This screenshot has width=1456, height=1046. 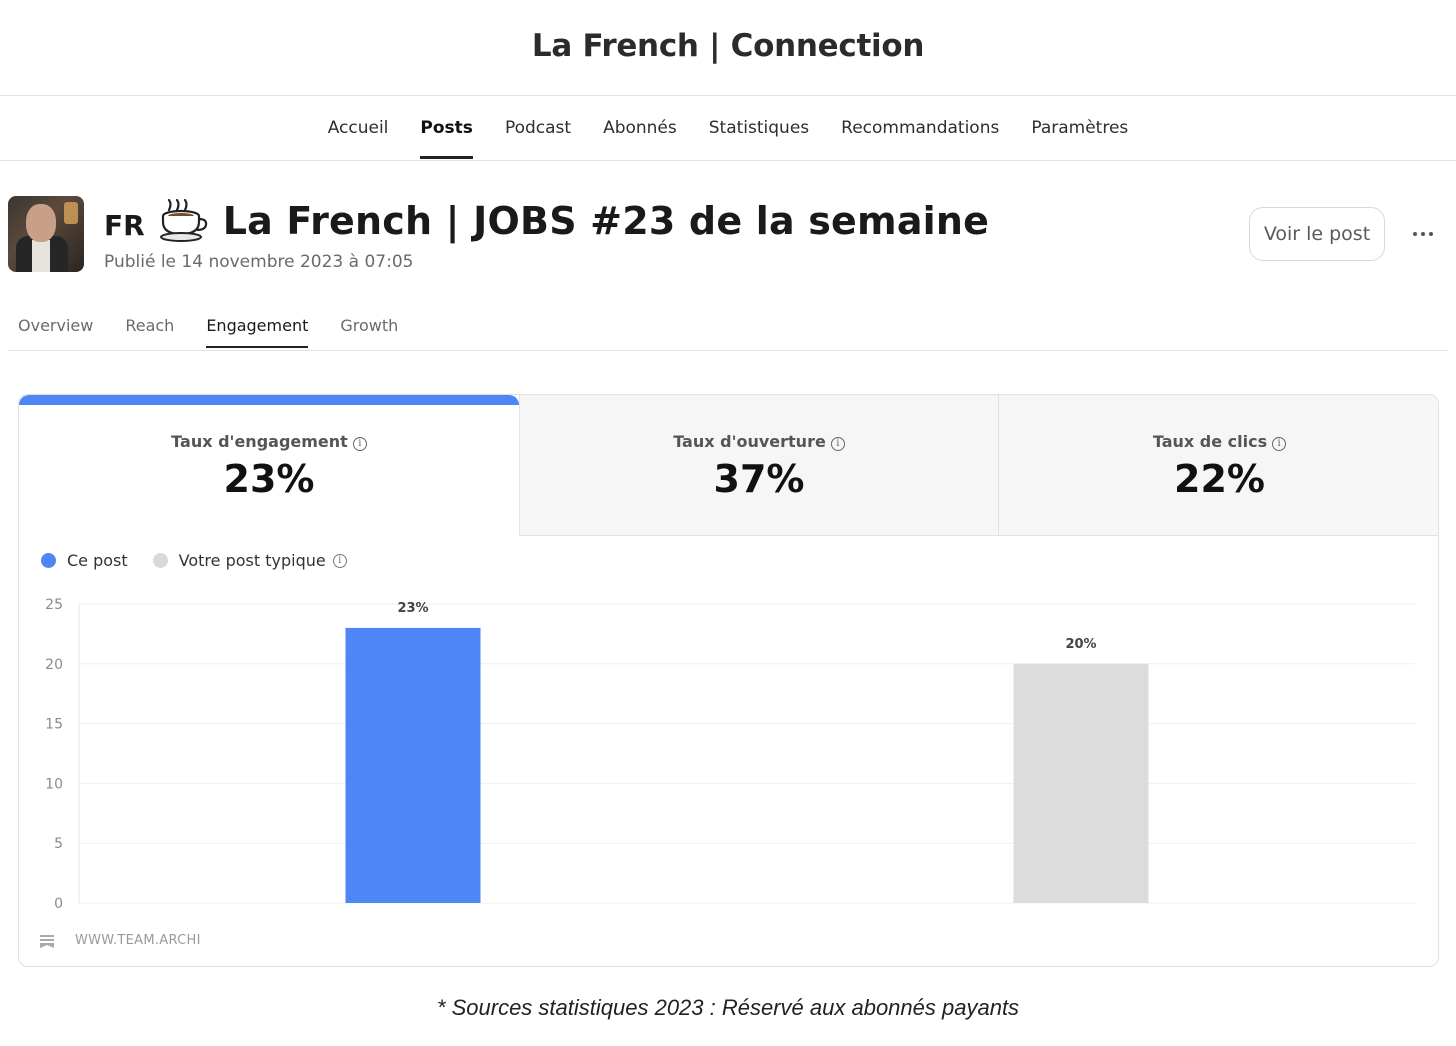 What do you see at coordinates (728, 95) in the screenshot?
I see `header-divider` at bounding box center [728, 95].